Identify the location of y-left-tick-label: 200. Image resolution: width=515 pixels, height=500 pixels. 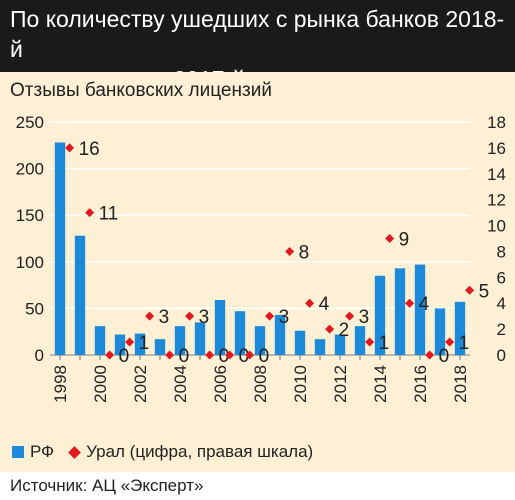
(30, 169).